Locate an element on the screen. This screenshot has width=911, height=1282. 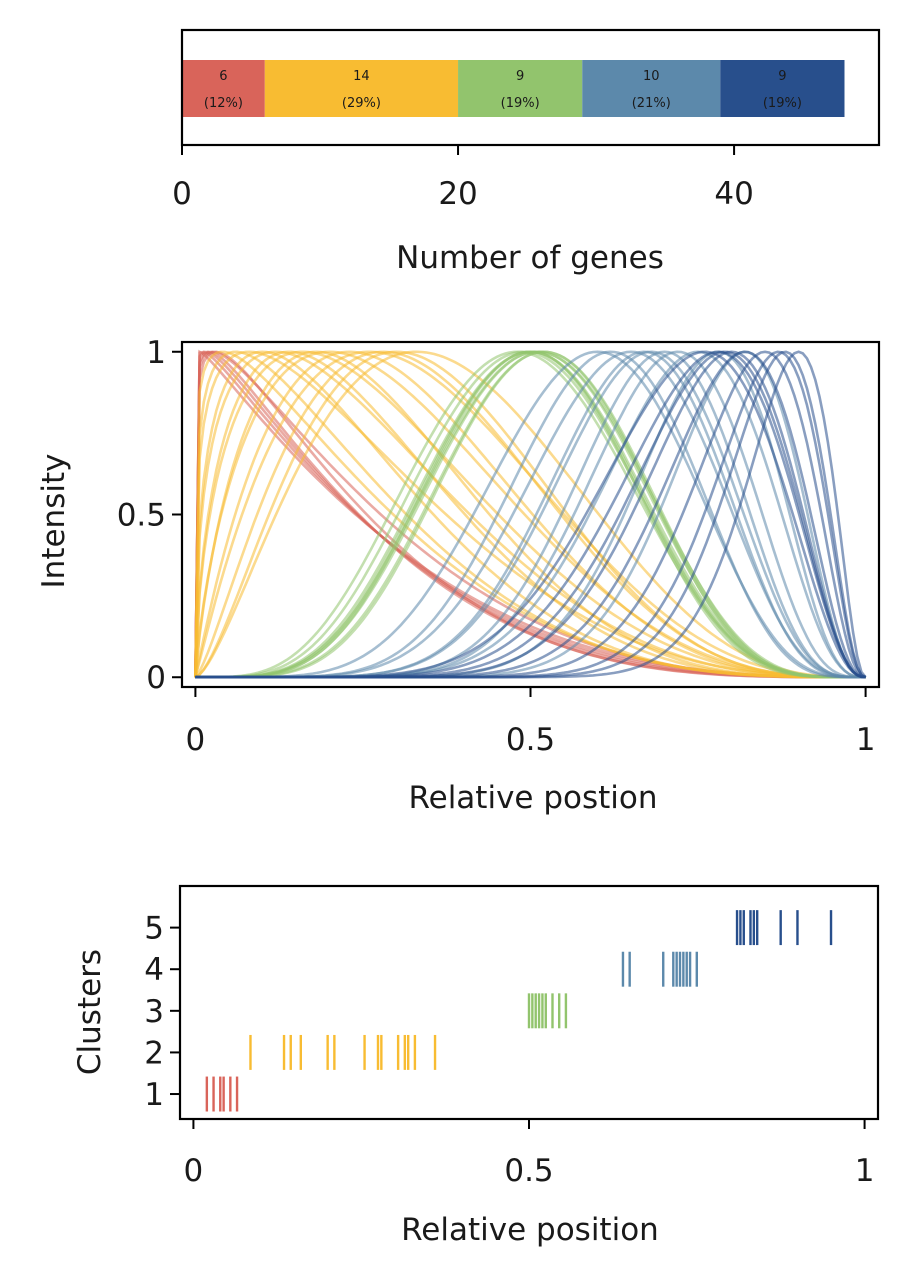
y-tick-label: 3 is located at coordinates (154, 1012).